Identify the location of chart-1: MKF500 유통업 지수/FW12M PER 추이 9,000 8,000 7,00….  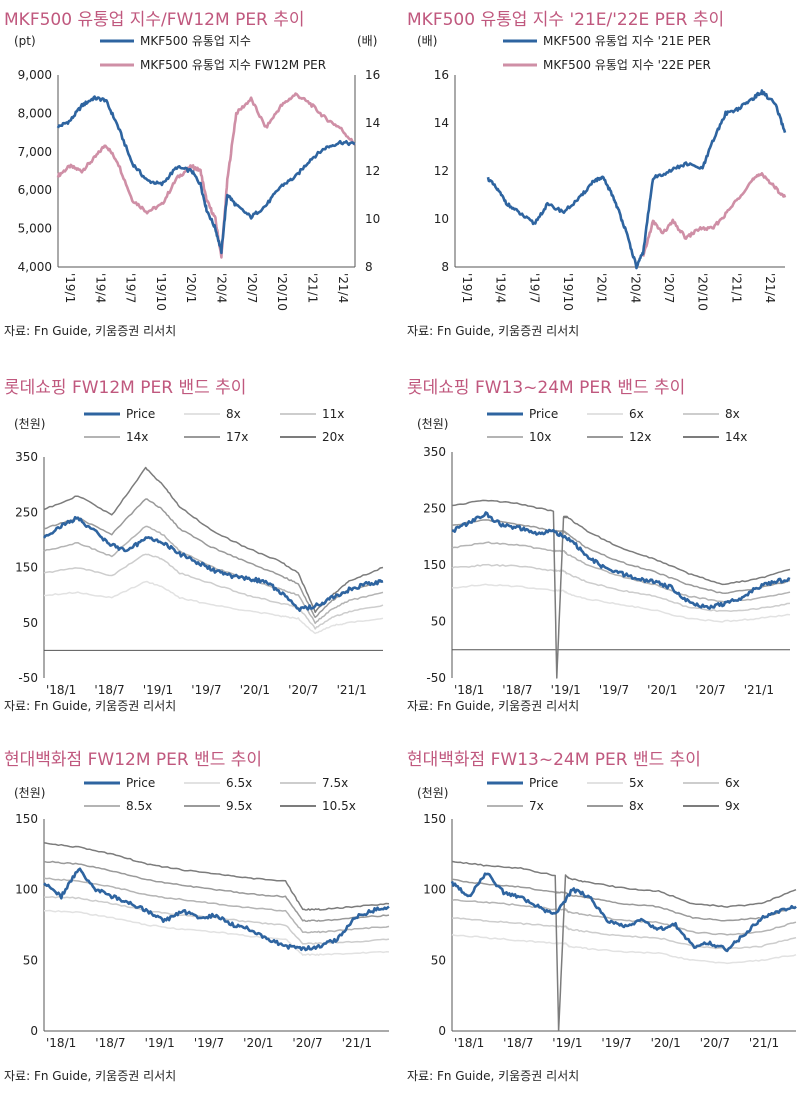
(192, 174).